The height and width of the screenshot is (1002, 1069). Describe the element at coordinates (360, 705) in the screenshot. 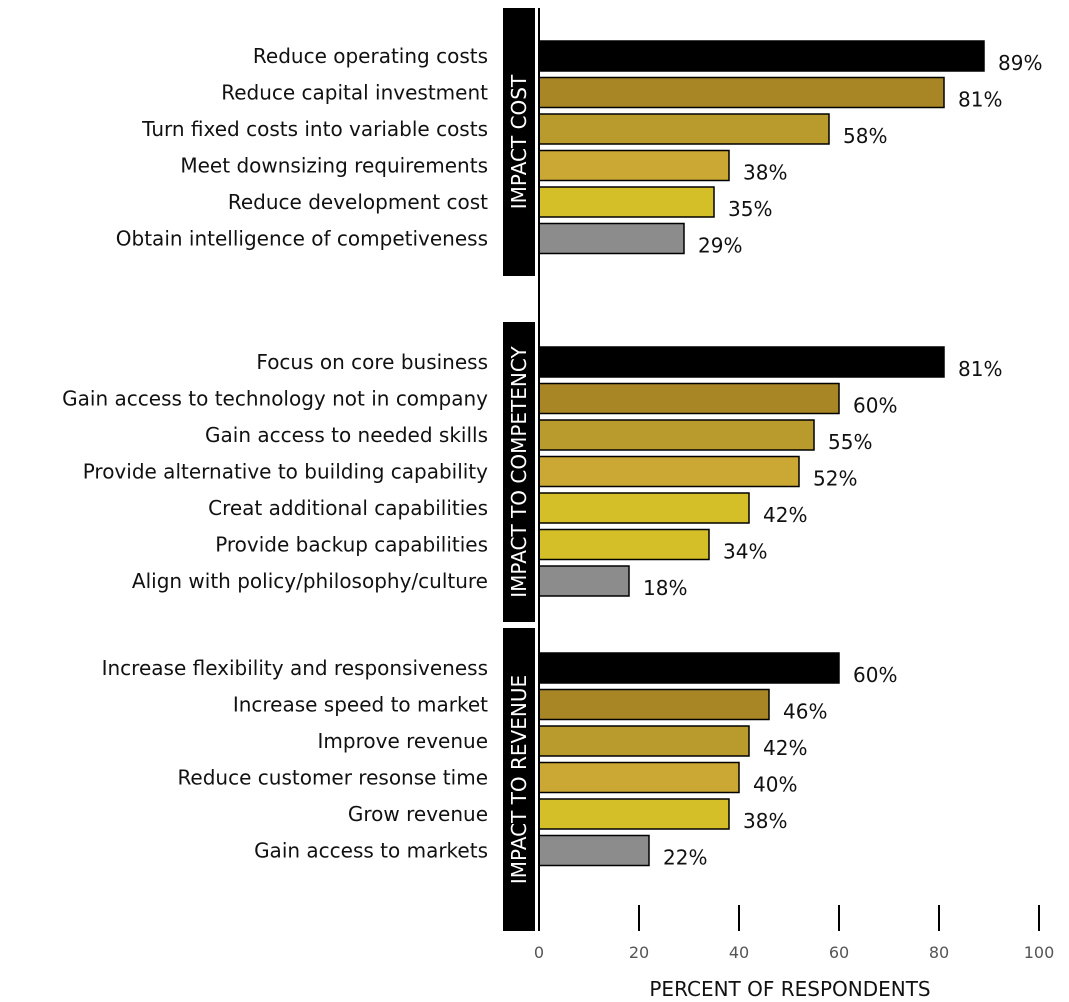

I see `category-label: Increase speed to market` at that location.